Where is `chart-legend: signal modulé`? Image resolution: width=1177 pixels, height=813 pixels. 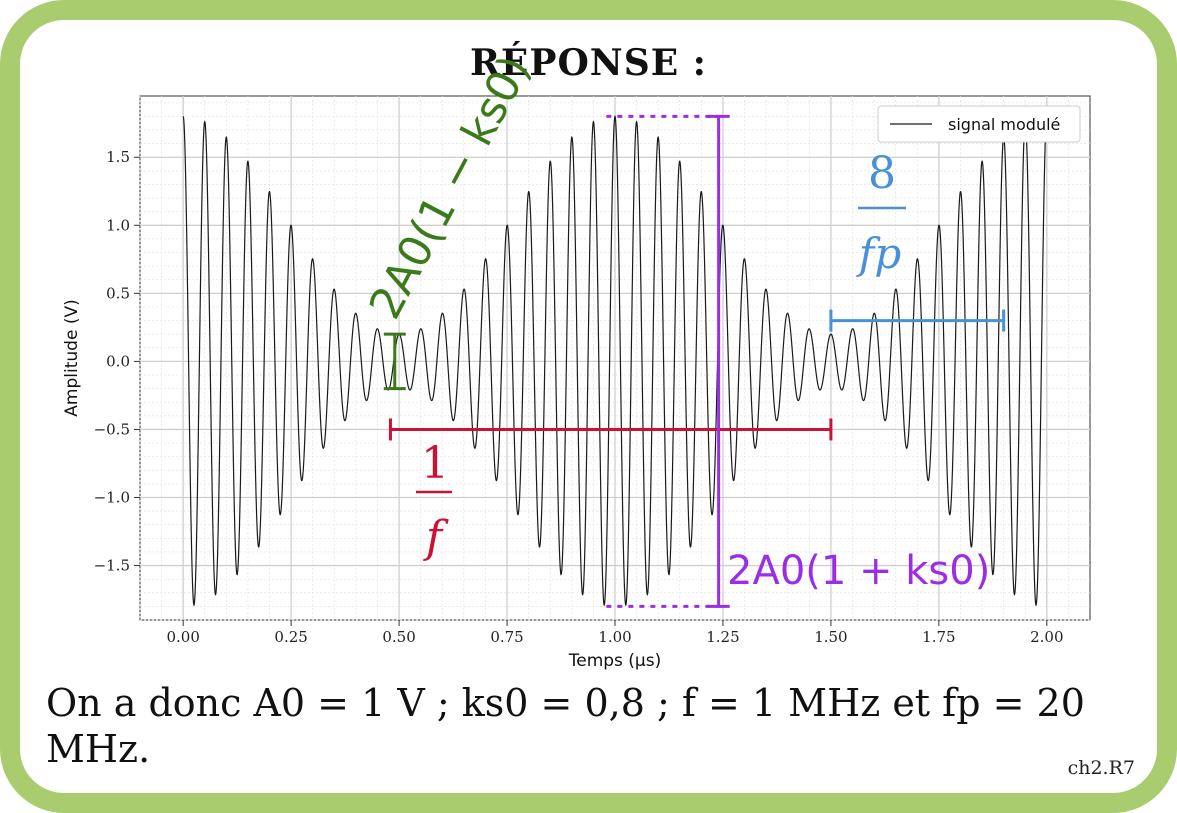 chart-legend: signal modulé is located at coordinates (979, 124).